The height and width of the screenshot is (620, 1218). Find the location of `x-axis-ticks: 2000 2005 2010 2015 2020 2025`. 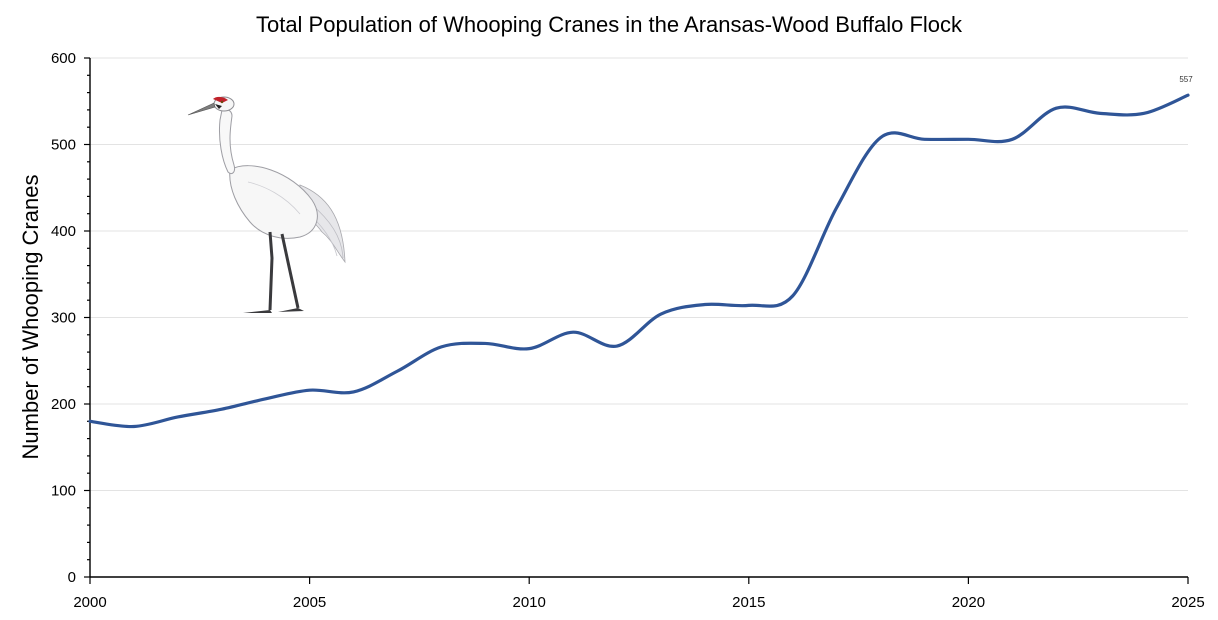

x-axis-ticks: 2000 2005 2010 2015 2020 2025 is located at coordinates (639, 594).